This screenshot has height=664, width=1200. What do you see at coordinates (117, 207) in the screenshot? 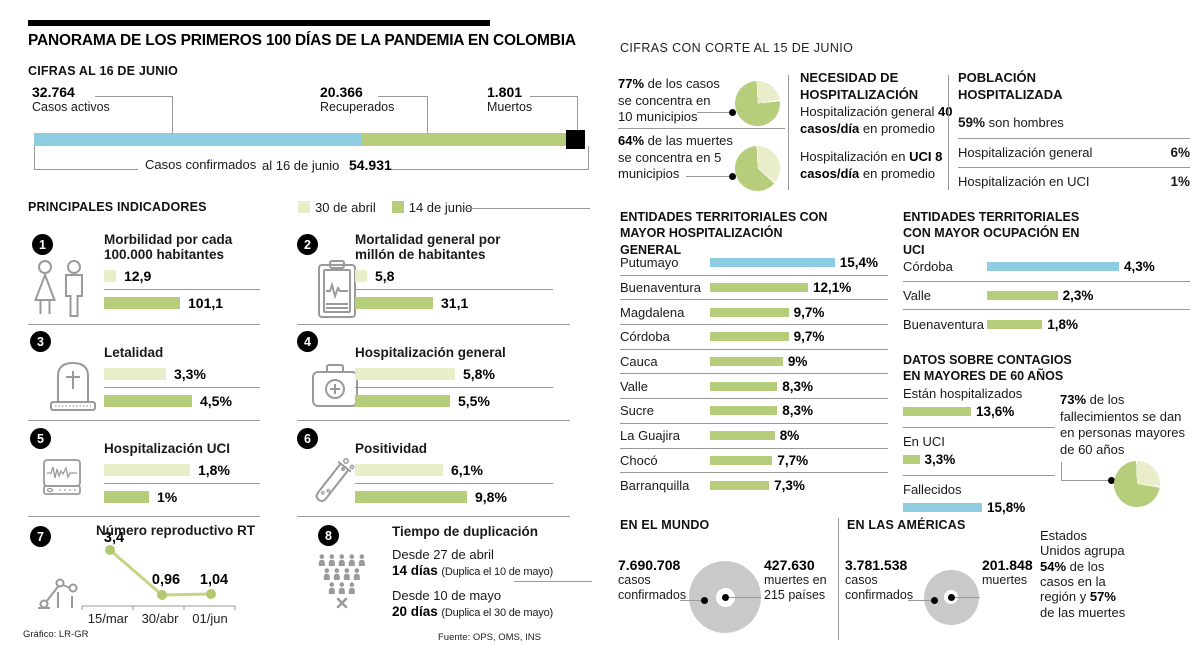
I see `indicators-heading: PRINCIPALES INDICADORES` at bounding box center [117, 207].